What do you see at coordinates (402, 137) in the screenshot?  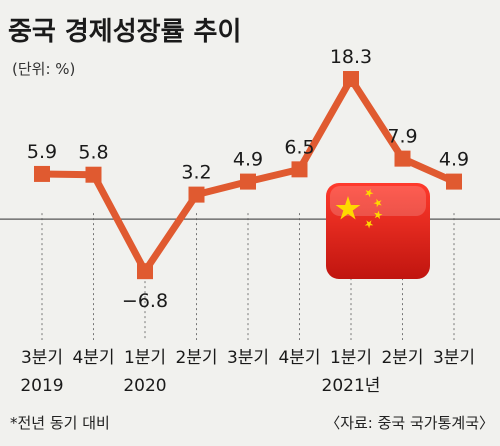 I see `data-label: 7.9` at bounding box center [402, 137].